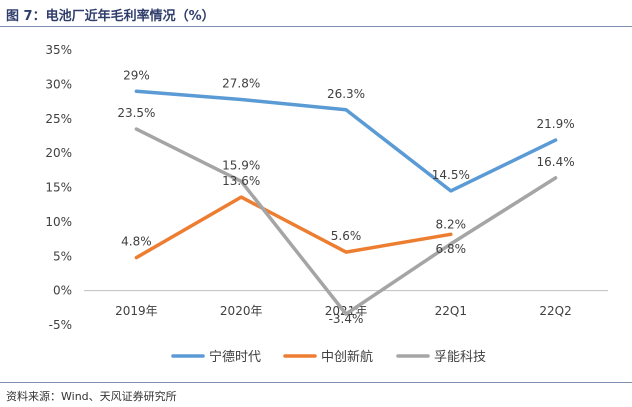  What do you see at coordinates (556, 124) in the screenshot?
I see `data-label: 21.9%` at bounding box center [556, 124].